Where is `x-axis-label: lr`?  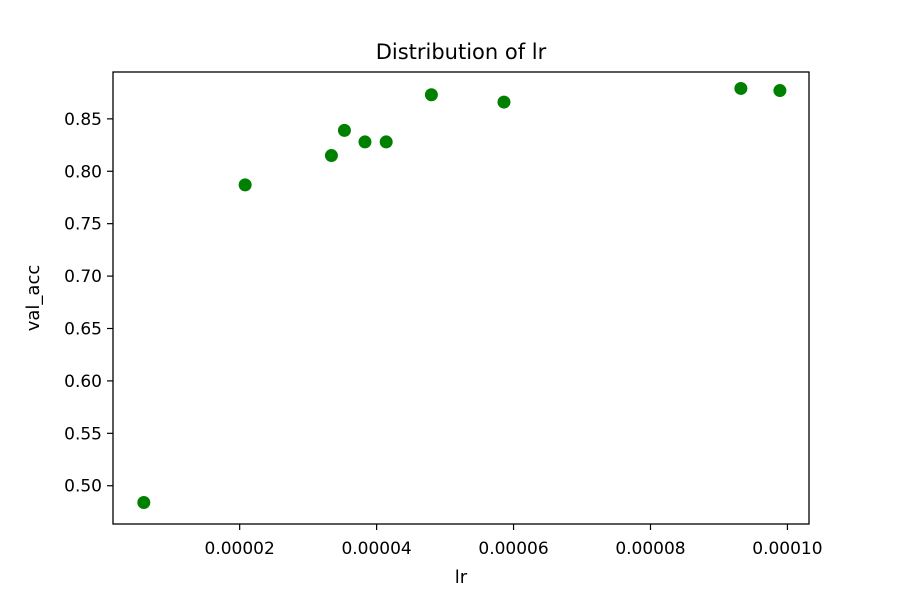 x-axis-label: lr is located at coordinates (461, 577).